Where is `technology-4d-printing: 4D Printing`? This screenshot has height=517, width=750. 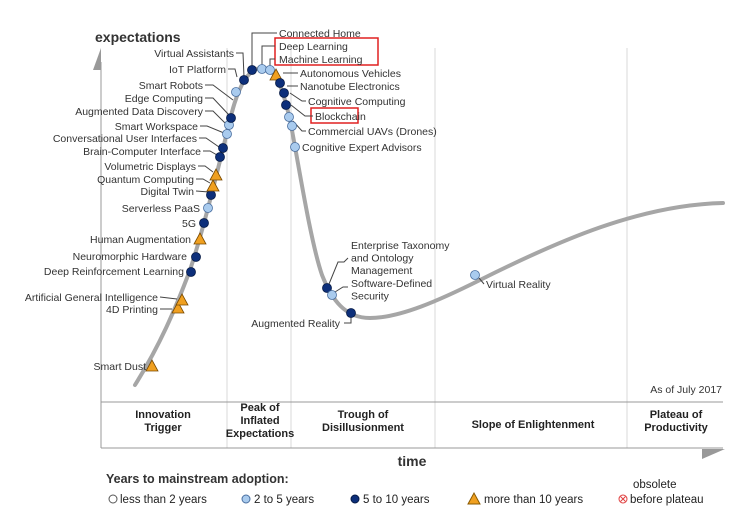 technology-4d-printing: 4D Printing is located at coordinates (145, 308).